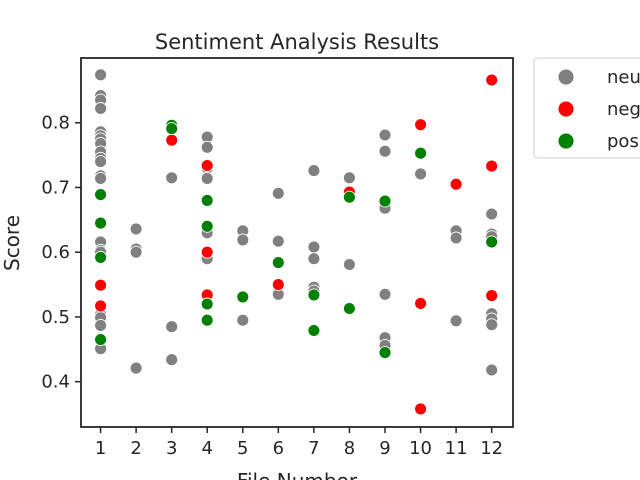  What do you see at coordinates (55, 123) in the screenshot?
I see `y-tick-label-0.8: 0.8` at bounding box center [55, 123].